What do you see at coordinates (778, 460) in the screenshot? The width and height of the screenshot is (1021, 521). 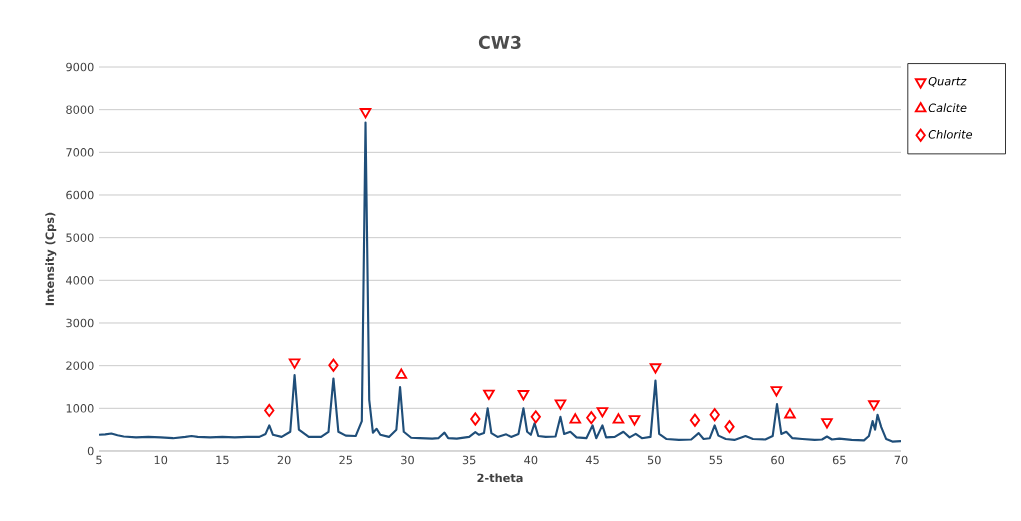 I see `x-tick-label: 60` at bounding box center [778, 460].